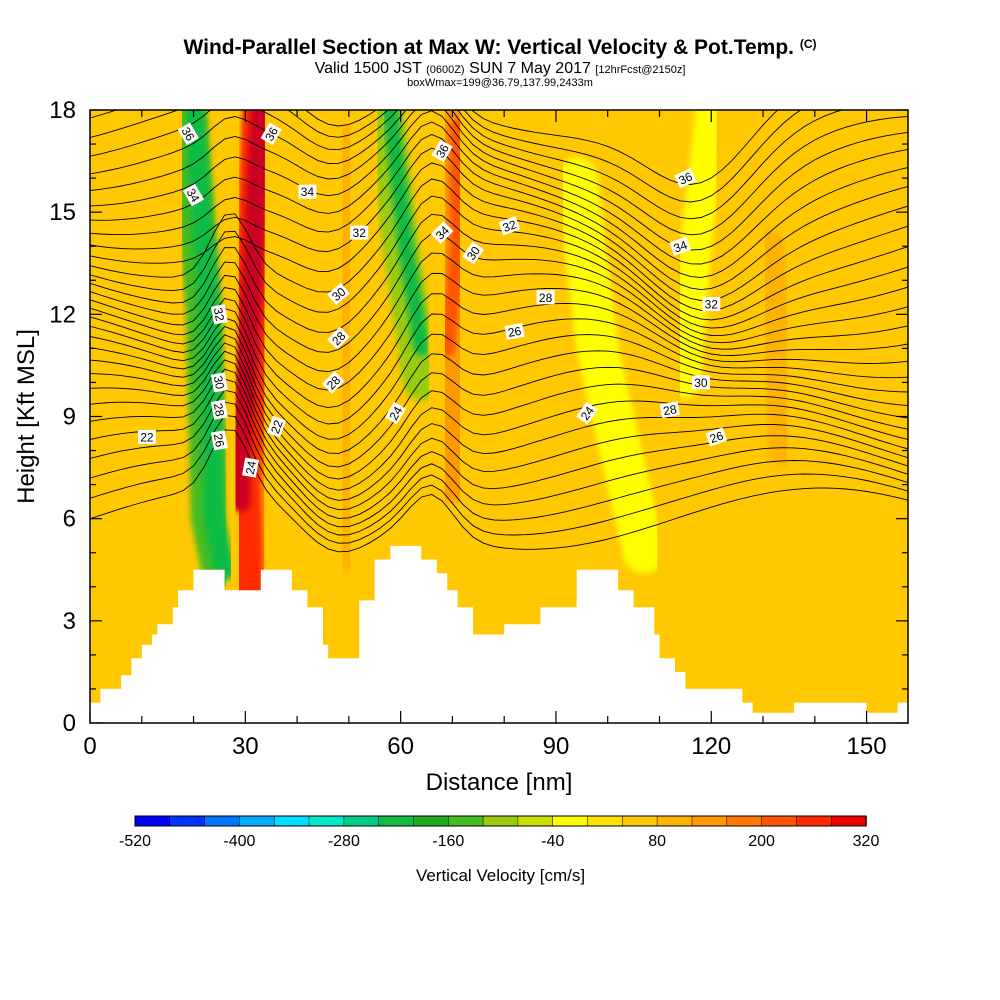 This screenshot has height=1000, width=1000. I want to click on x-tick-label: 0, so click(89, 746).